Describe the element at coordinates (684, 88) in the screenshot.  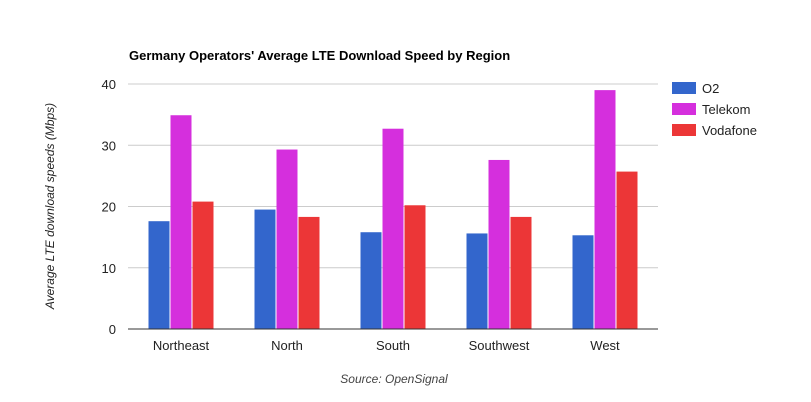
I see `legend-swatch-o2` at that location.